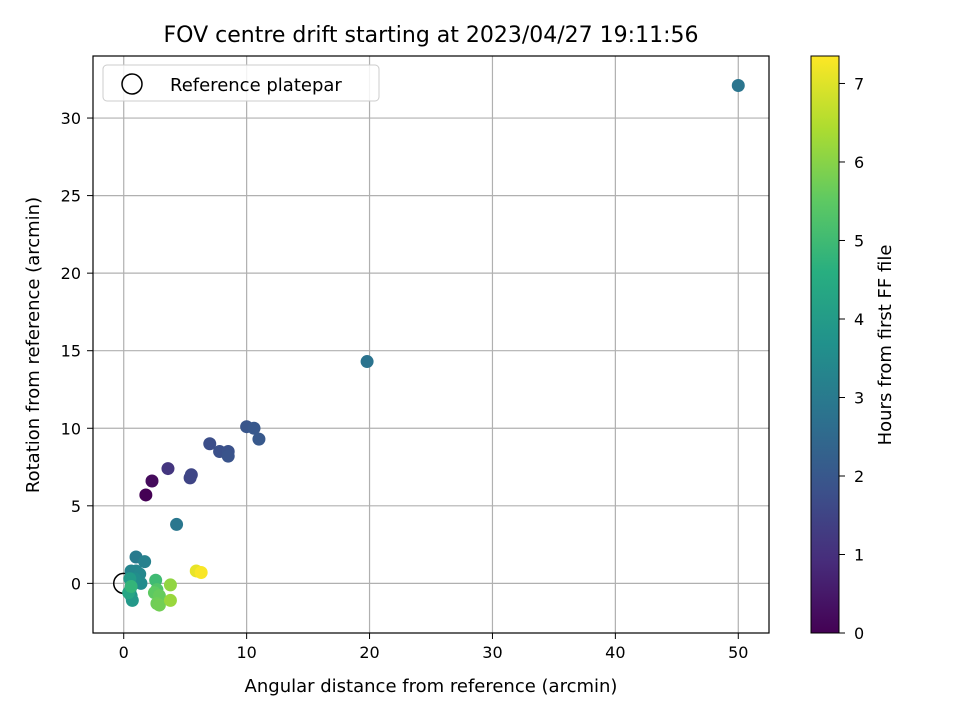 This screenshot has width=960, height=725. Describe the element at coordinates (256, 85) in the screenshot. I see `legend-label-reference: Reference platepar` at that location.